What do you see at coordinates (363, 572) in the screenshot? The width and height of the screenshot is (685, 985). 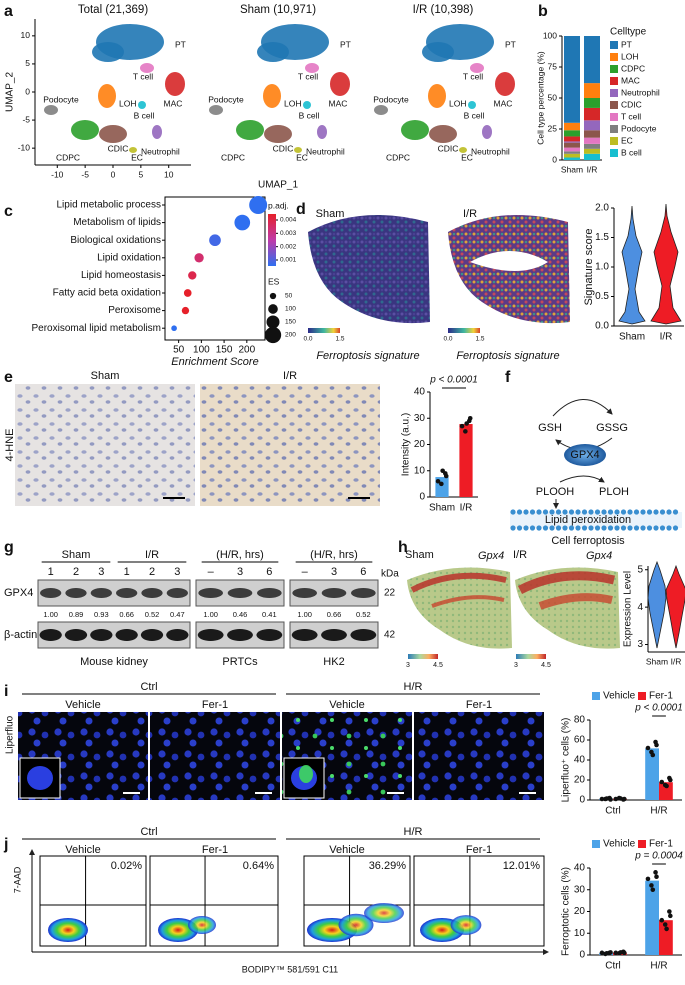 I see `lane-label: 6` at bounding box center [363, 572].